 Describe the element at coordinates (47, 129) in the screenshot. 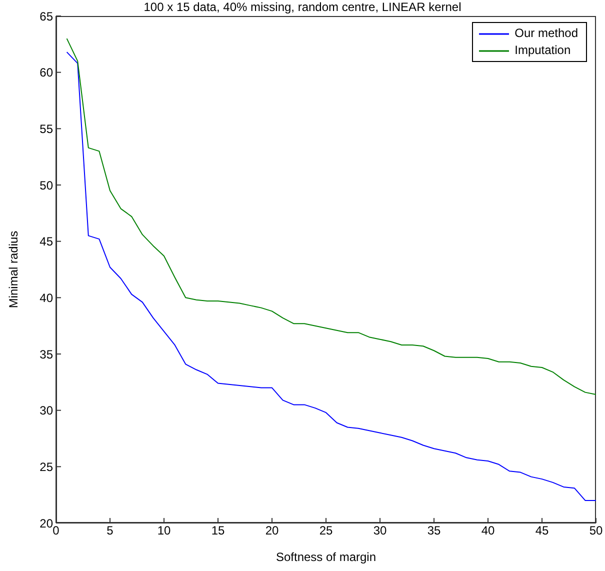

I see `y-tick-label: 55` at that location.